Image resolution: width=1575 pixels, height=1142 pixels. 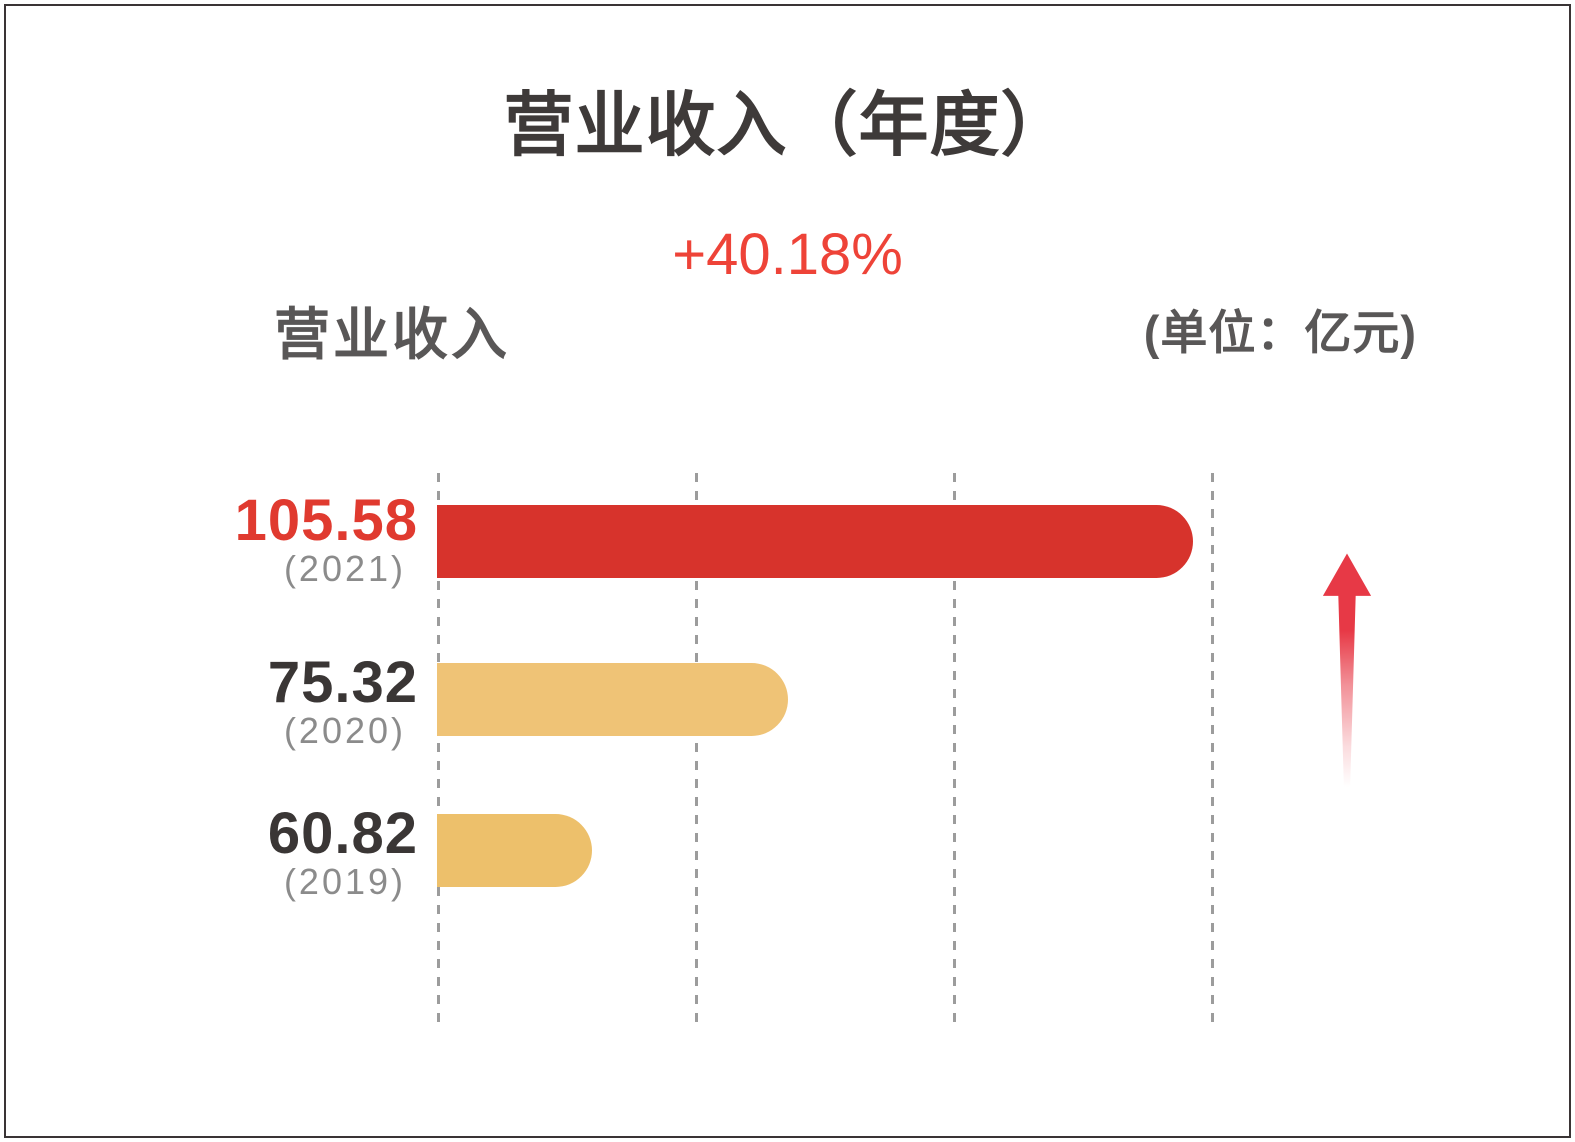 What do you see at coordinates (1280, 332) in the screenshot?
I see `unit-label: (单位：亿元)` at bounding box center [1280, 332].